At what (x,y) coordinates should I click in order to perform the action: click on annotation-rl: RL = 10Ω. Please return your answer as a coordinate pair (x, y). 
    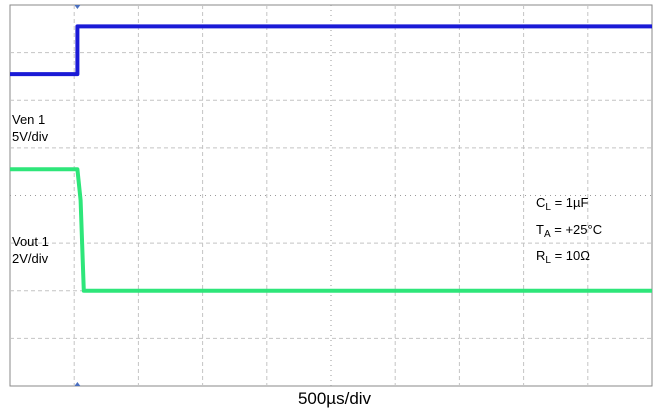
    Looking at the image, I should click on (563, 256).